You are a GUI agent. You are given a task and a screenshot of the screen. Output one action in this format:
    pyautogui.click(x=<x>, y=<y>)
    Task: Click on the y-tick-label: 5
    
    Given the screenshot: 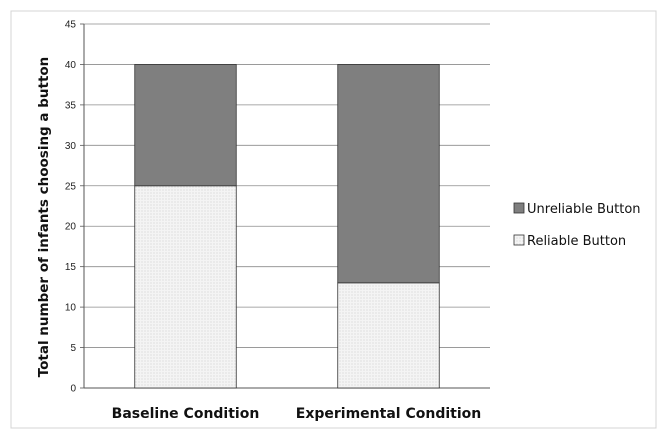 What is the action you would take?
    pyautogui.click(x=73, y=348)
    